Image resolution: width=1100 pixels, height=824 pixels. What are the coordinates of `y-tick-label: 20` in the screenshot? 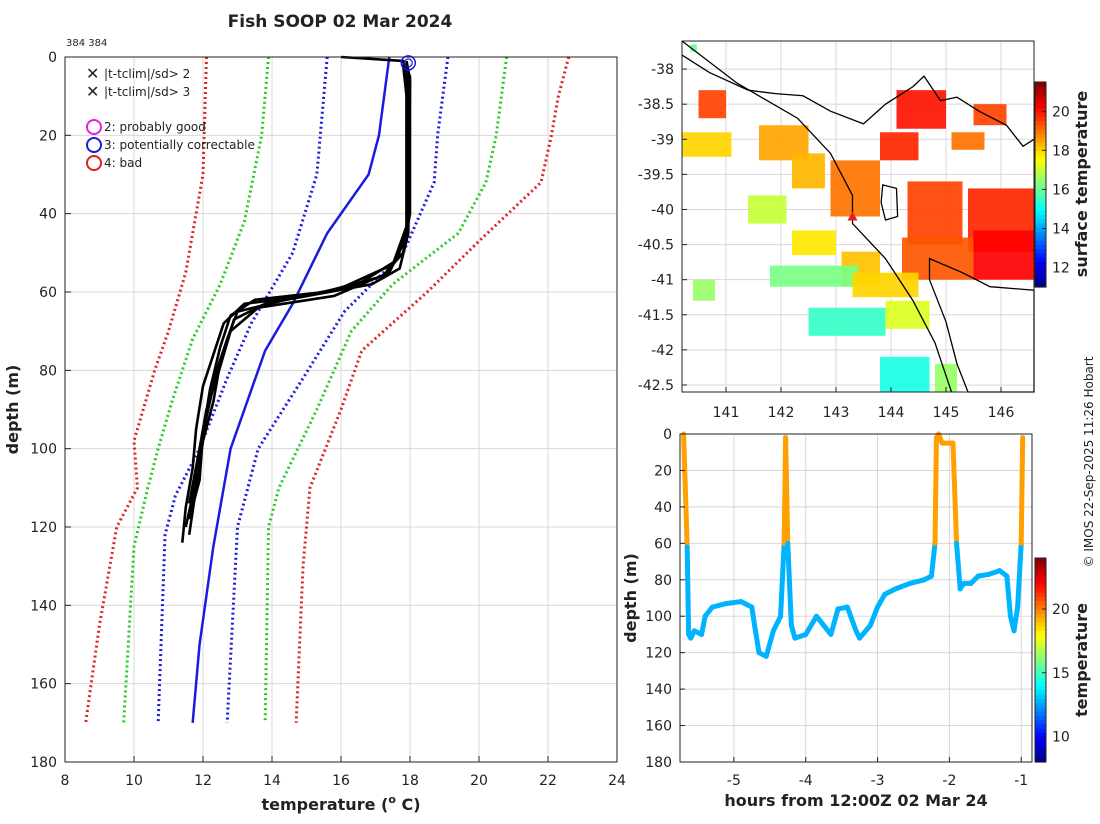 It's located at (663, 471).